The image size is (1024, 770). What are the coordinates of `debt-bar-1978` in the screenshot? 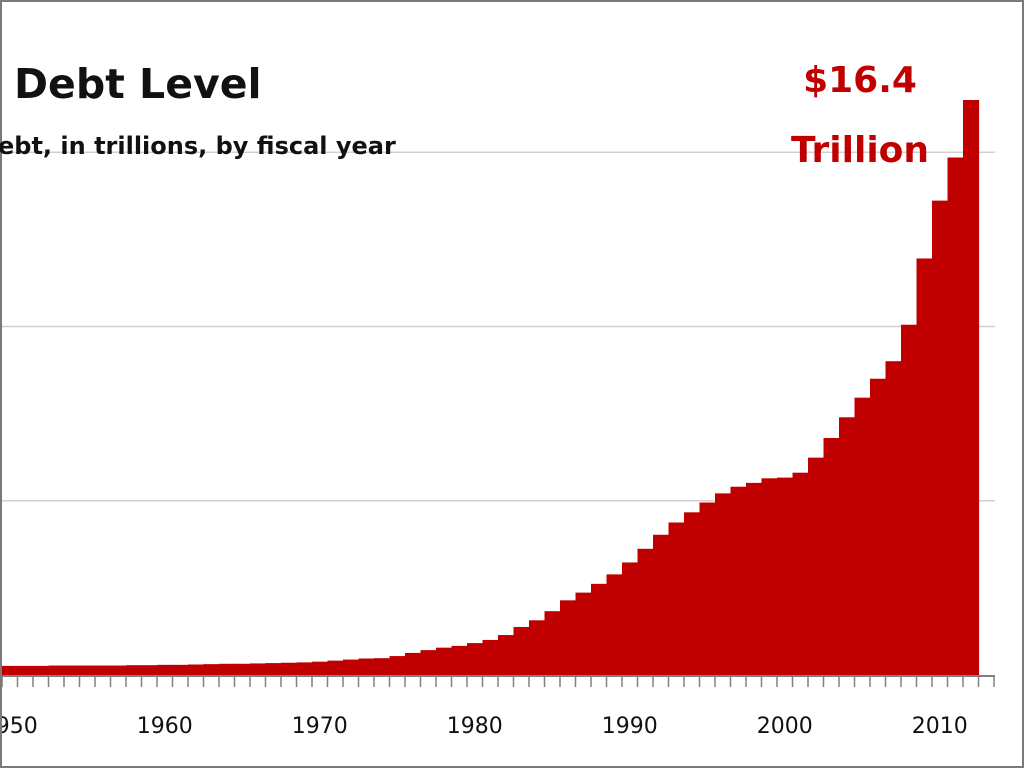 It's located at (444, 661).